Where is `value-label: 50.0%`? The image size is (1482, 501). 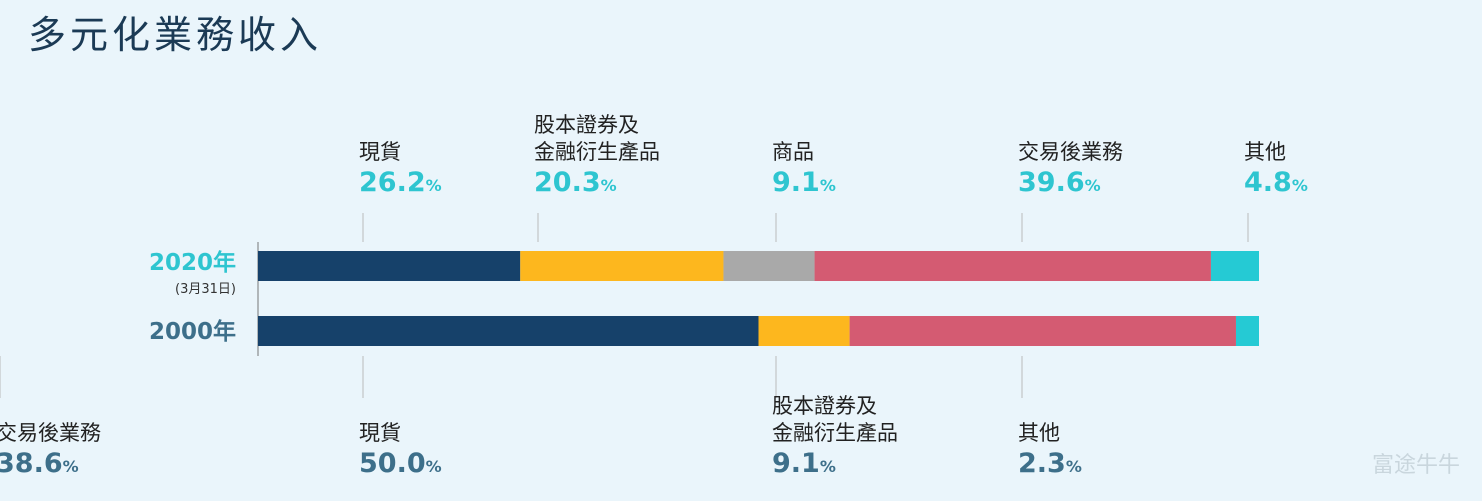
value-label: 50.0% is located at coordinates (400, 463).